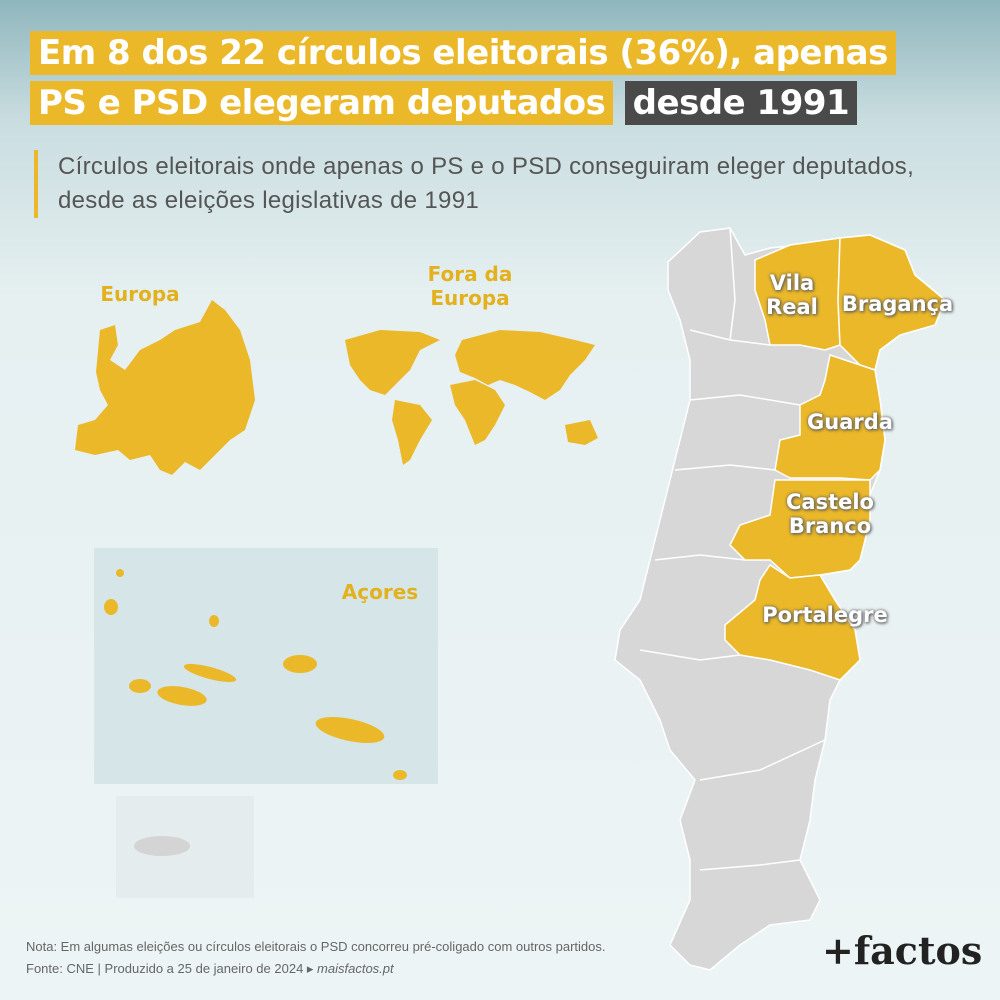 This screenshot has height=1000, width=1000. Describe the element at coordinates (850, 422) in the screenshot. I see `district-label: Guarda` at that location.